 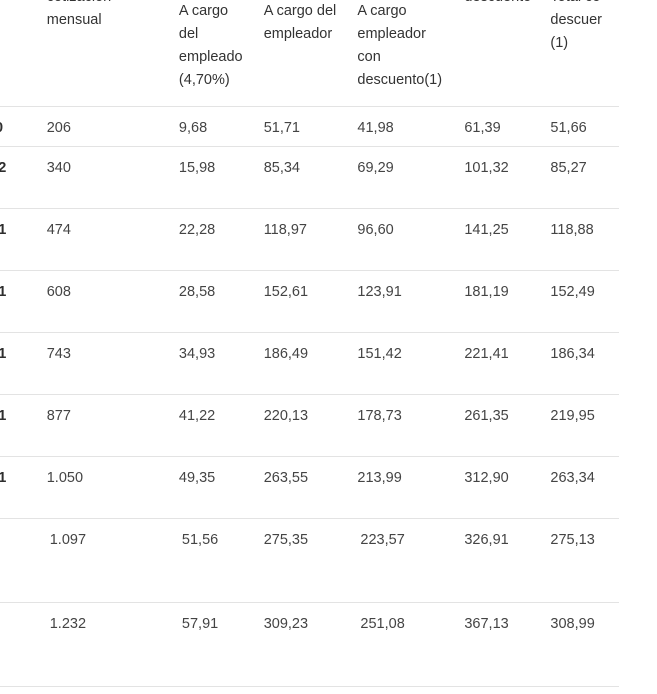 What do you see at coordinates (58, 354) in the screenshot?
I see `cell-text: 743` at bounding box center [58, 354].